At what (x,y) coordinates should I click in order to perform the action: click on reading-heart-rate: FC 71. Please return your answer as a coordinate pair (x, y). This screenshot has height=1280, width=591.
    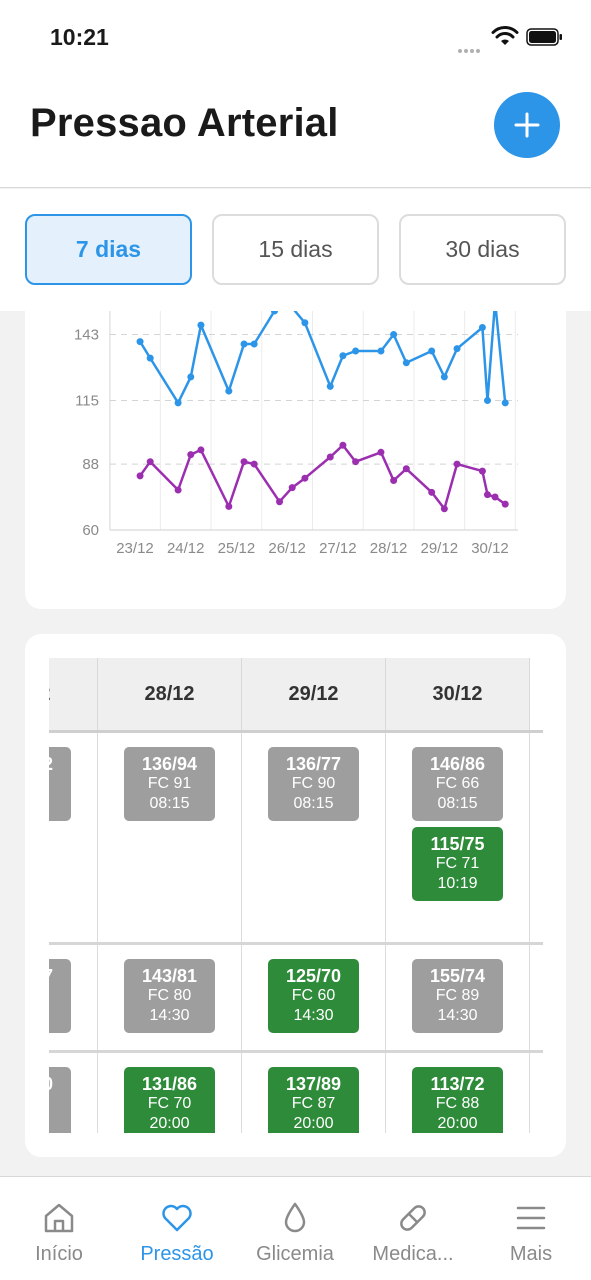
    Looking at the image, I should click on (457, 863).